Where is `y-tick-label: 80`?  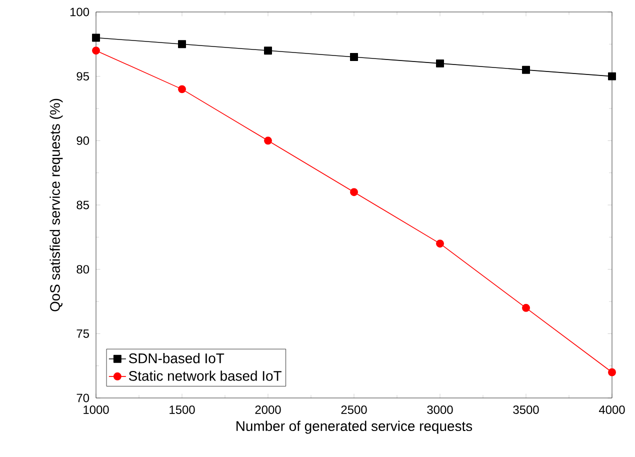 y-tick-label: 80 is located at coordinates (83, 269).